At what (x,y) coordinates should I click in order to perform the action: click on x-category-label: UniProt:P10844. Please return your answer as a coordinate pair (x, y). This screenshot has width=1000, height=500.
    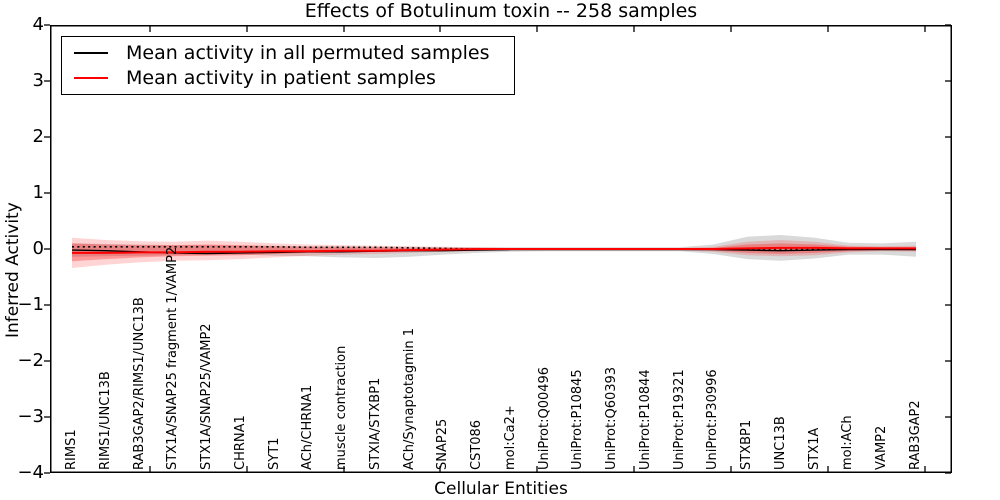
    Looking at the image, I should click on (645, 419).